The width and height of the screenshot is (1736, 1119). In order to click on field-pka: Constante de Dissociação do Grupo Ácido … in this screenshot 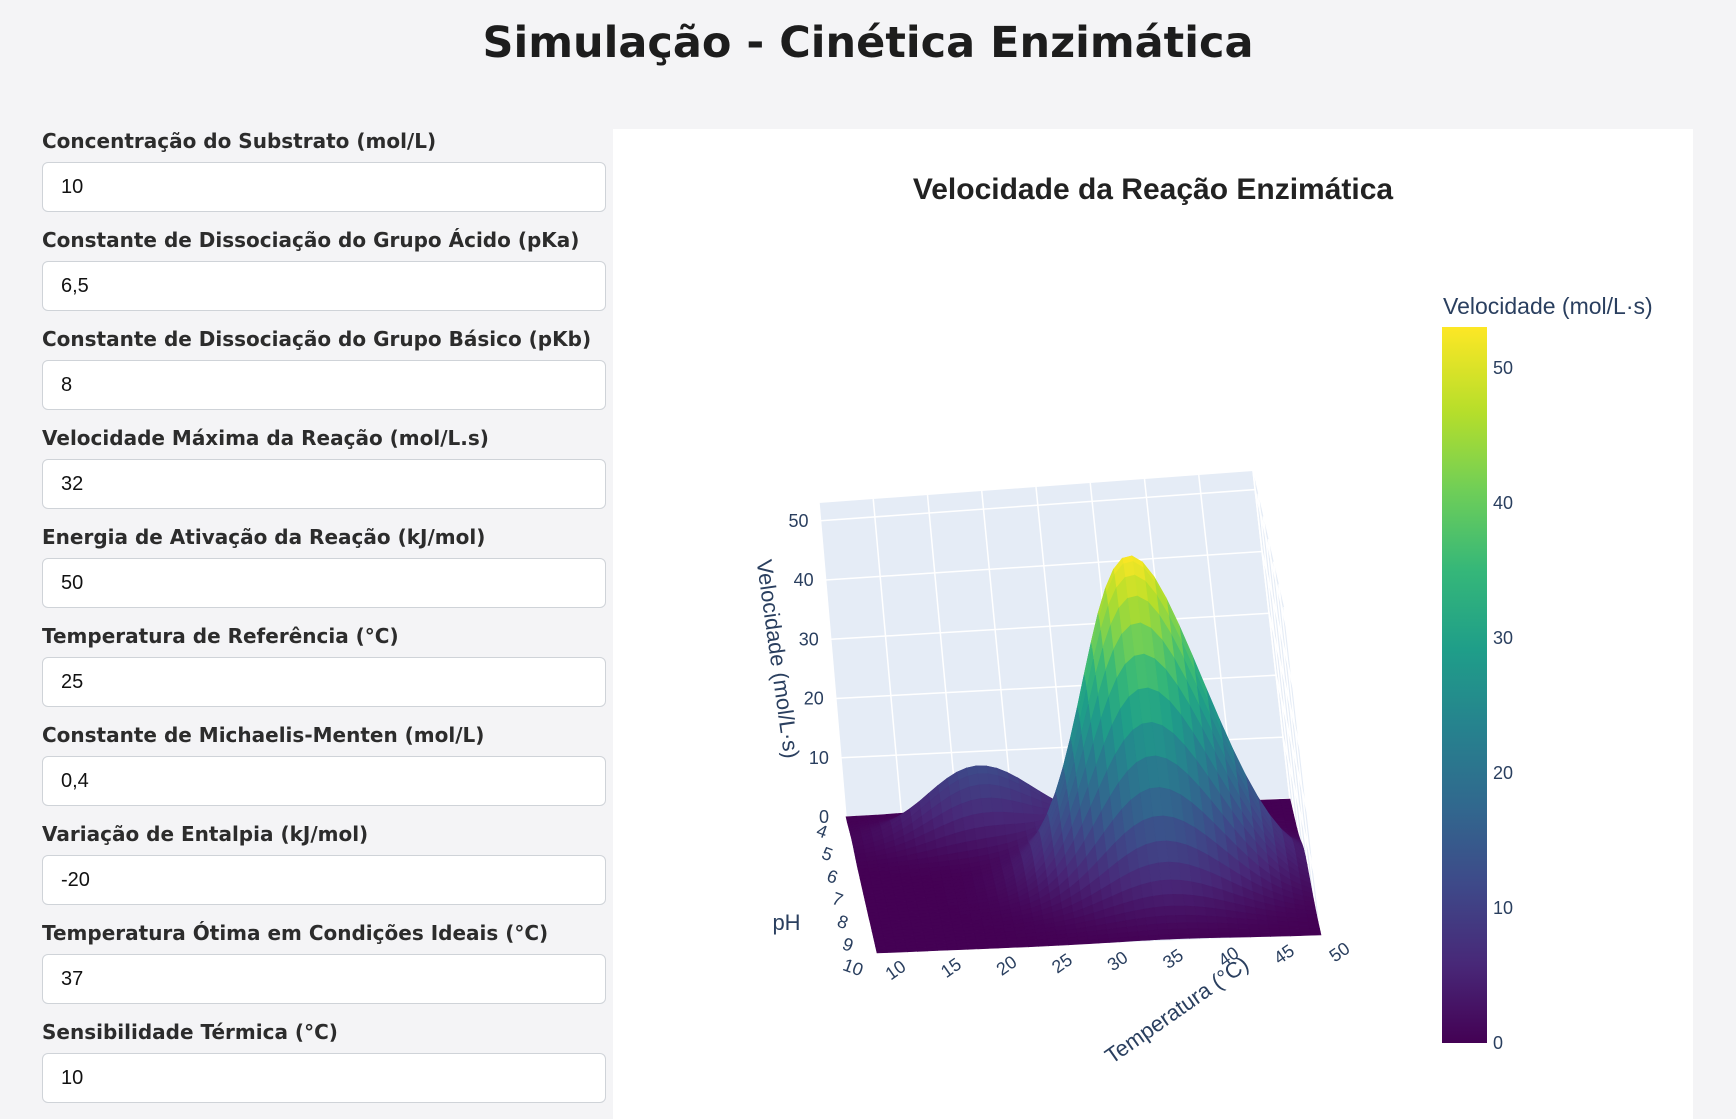, I will do `click(324, 274)`.